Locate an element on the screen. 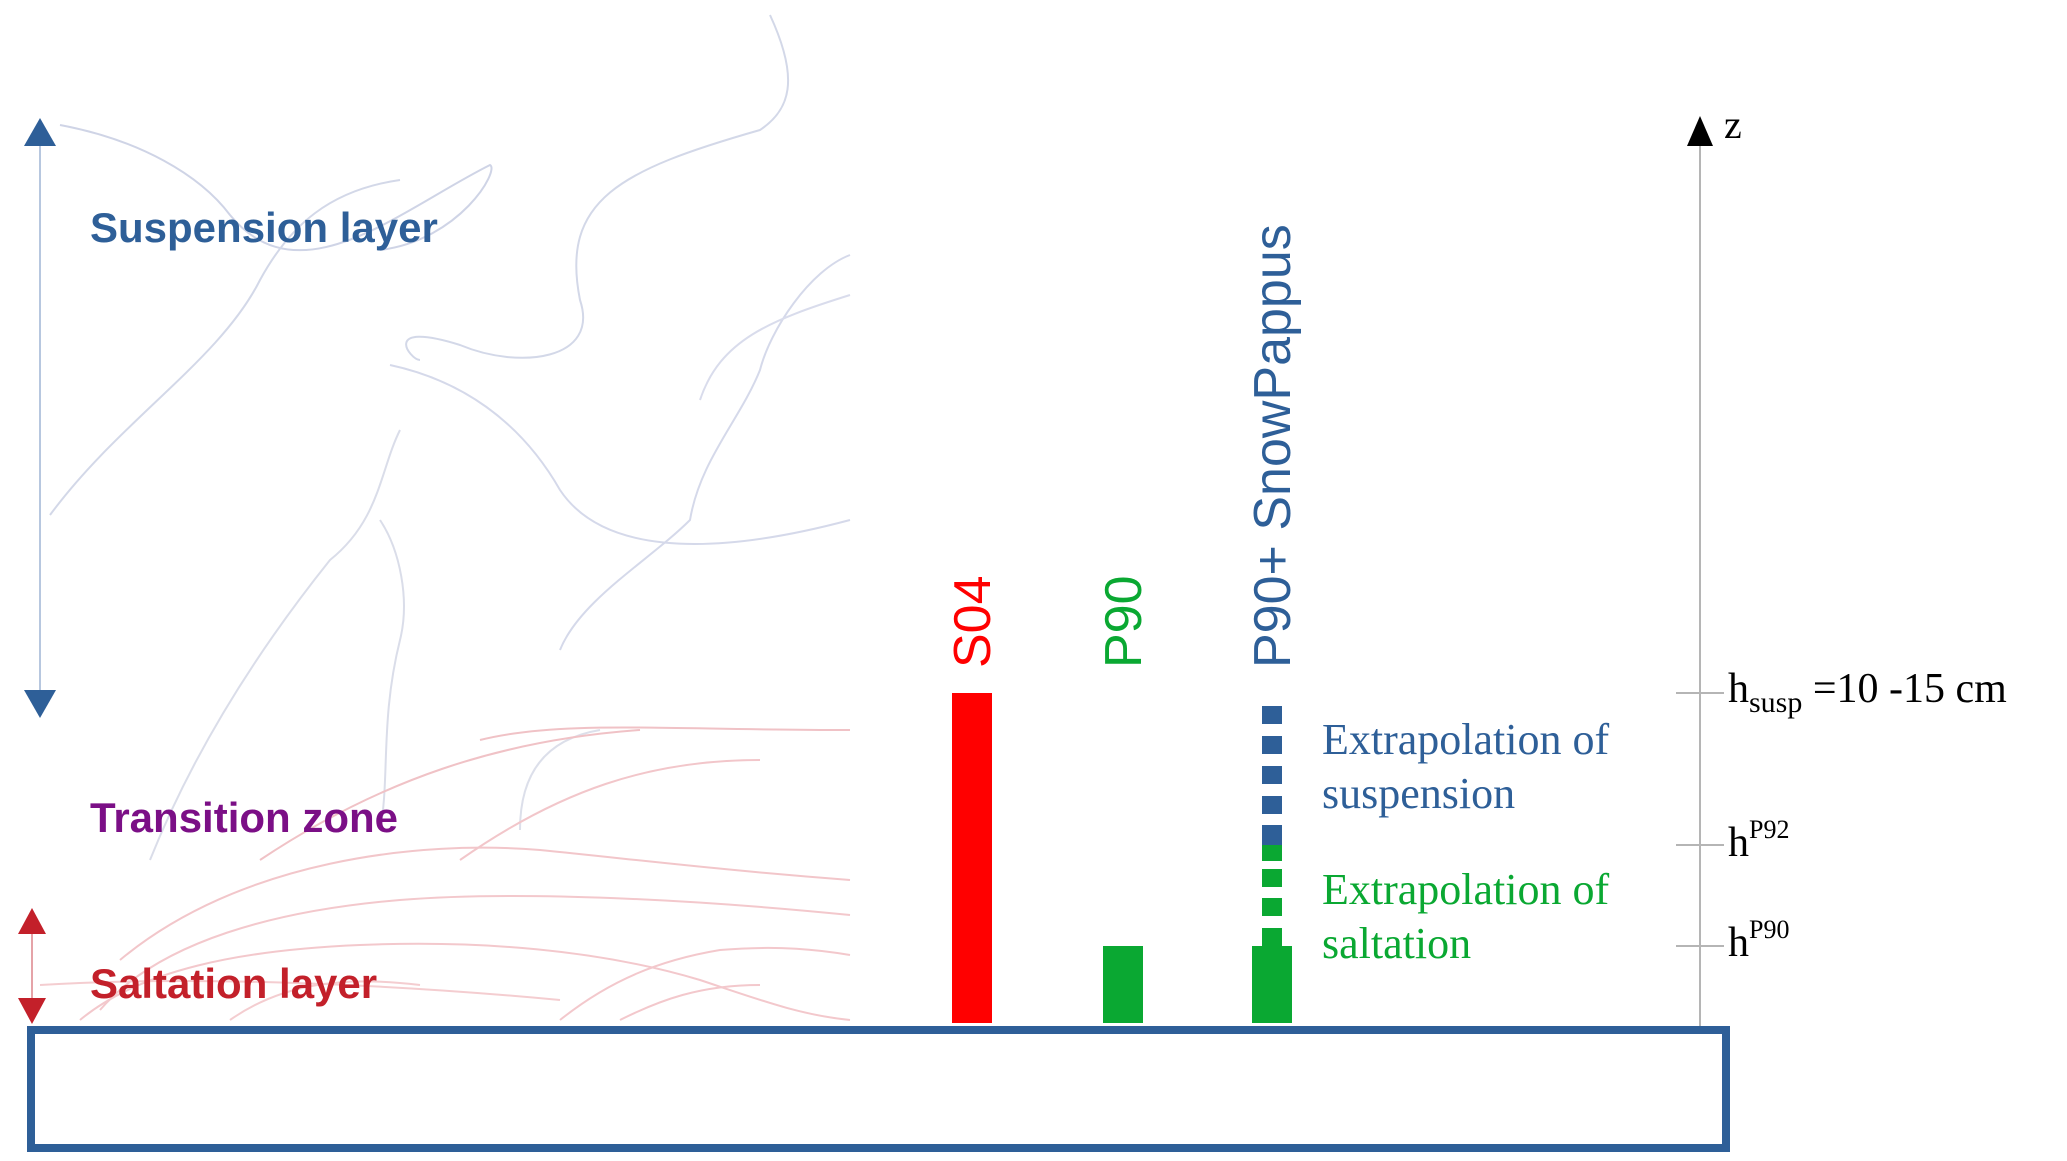  extrapolation-saltation-line2: saltation is located at coordinates (1396, 943).